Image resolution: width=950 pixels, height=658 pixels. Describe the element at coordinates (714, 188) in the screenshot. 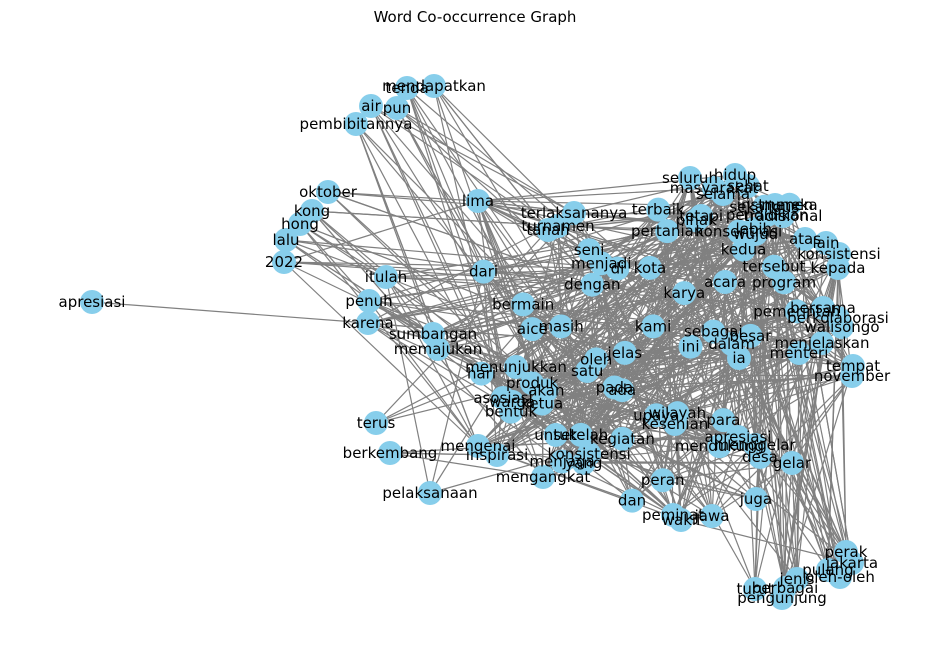

I see `node-label: masyarakat` at that location.